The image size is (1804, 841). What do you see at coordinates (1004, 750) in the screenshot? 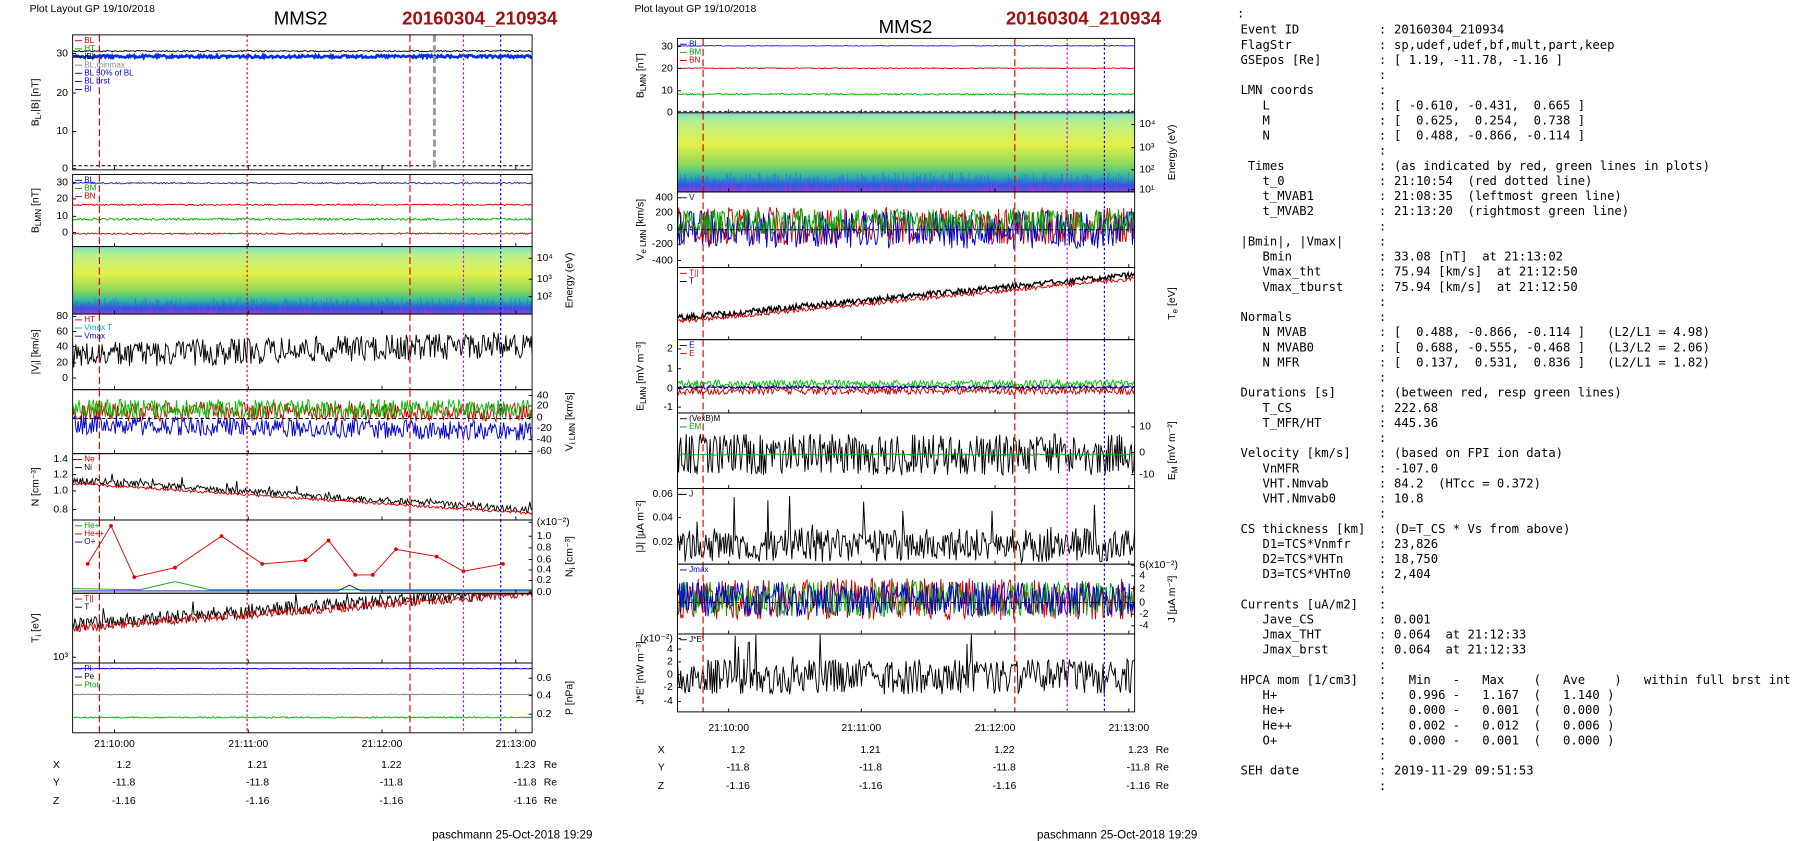
I see `ephemeris-value: 1.22` at bounding box center [1004, 750].